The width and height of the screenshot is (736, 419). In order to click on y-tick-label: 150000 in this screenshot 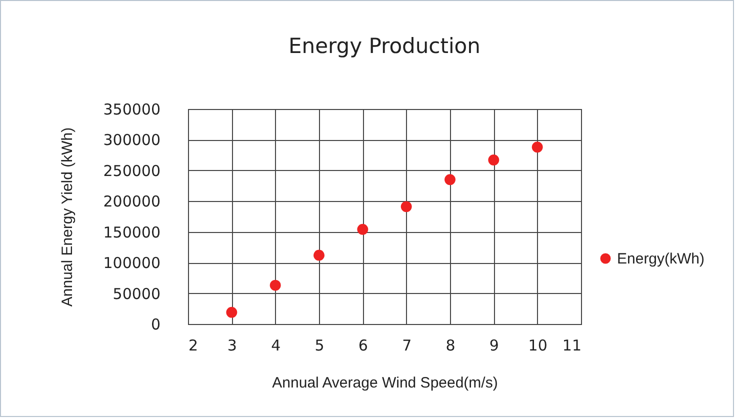, I will do `click(131, 232)`.